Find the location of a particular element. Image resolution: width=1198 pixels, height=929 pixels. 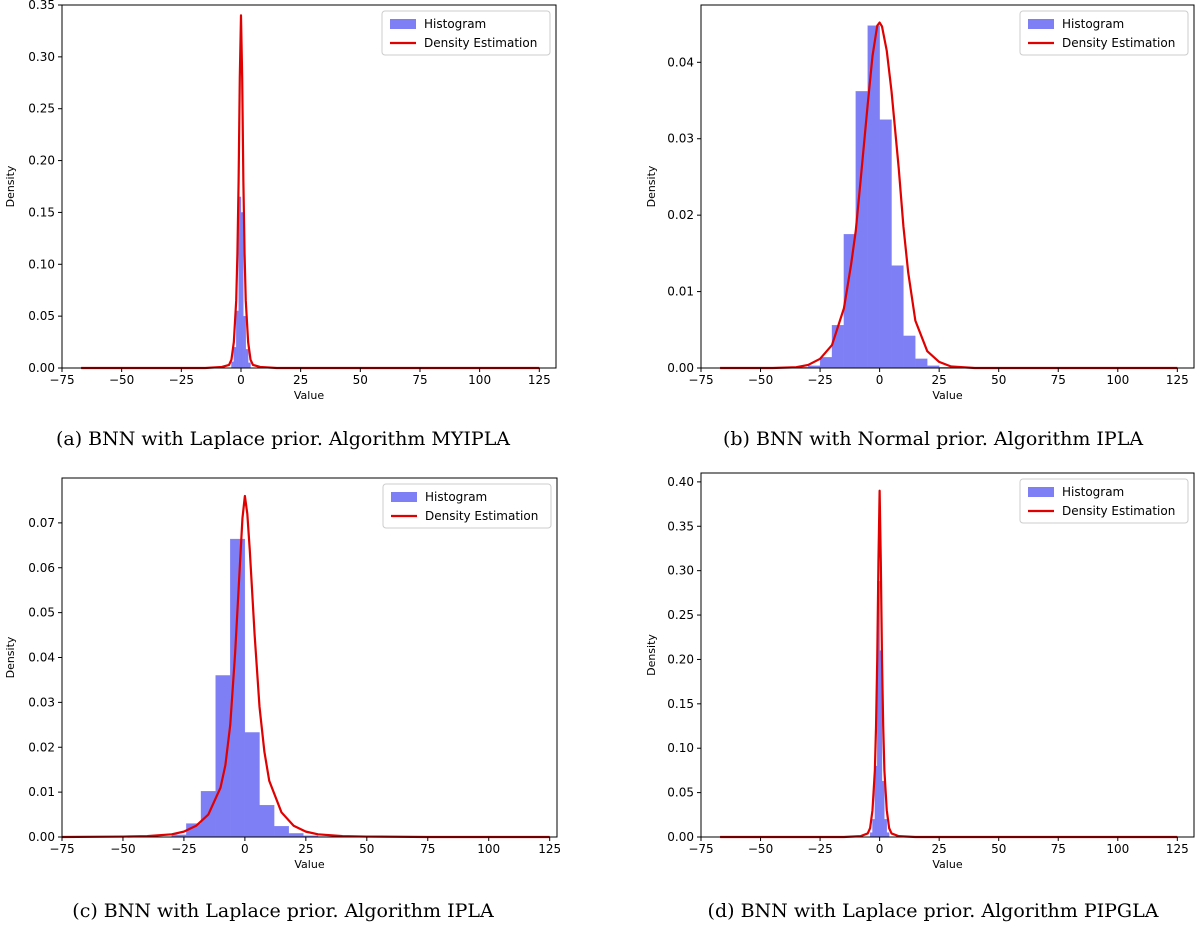

y-tick-label: 0.04 is located at coordinates (680, 62).